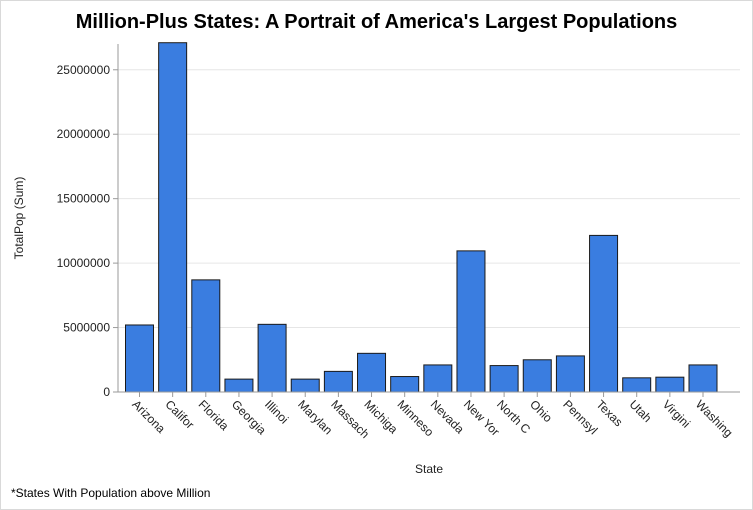 The image size is (753, 510). What do you see at coordinates (438, 378) in the screenshot?
I see `bar-nevada` at bounding box center [438, 378].